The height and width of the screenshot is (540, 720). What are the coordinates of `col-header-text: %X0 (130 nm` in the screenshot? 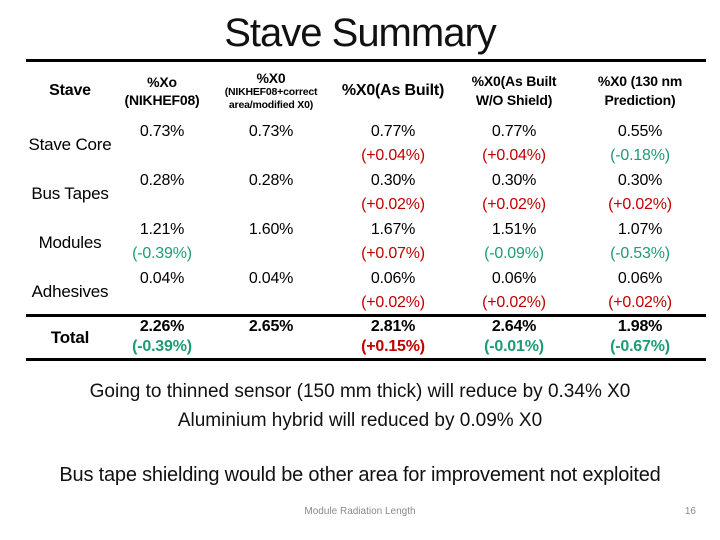 It's located at (640, 80).